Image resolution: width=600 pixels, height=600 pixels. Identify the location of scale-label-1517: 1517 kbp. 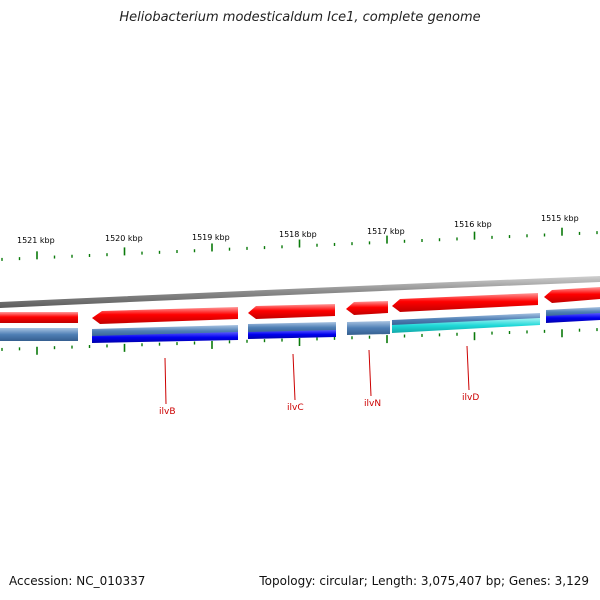
(386, 231).